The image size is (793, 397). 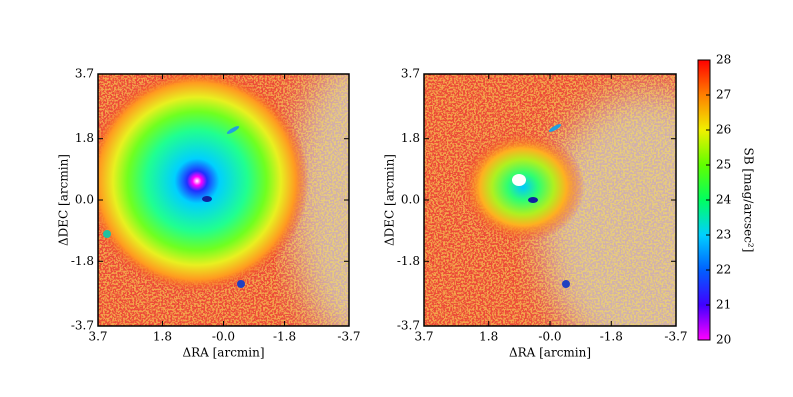 I want to click on colorbar-tick-label: 26, so click(x=723, y=130).